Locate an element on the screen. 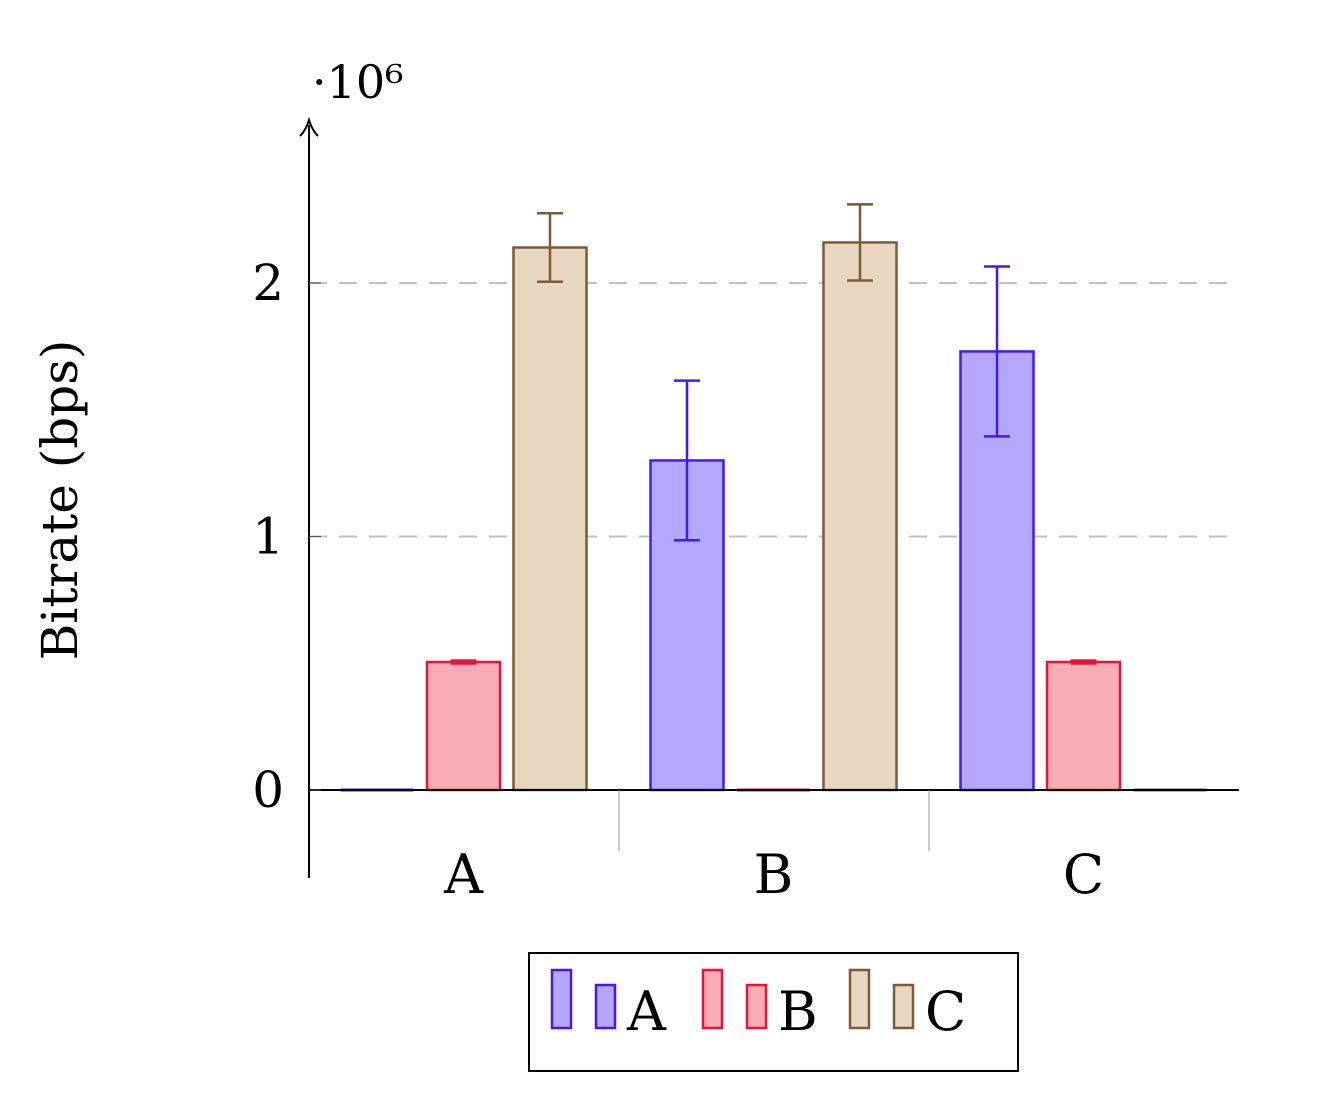 The image size is (1342, 1094). legend-label: B is located at coordinates (798, 1011).